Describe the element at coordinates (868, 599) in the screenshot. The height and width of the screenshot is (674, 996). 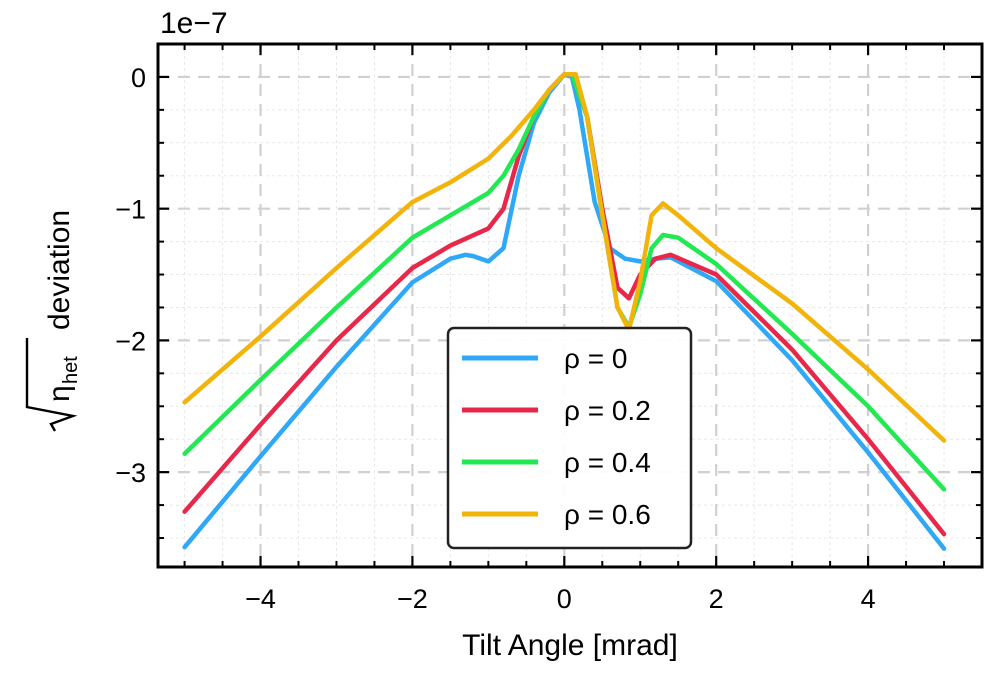
I see `x-tick-label: 4` at that location.